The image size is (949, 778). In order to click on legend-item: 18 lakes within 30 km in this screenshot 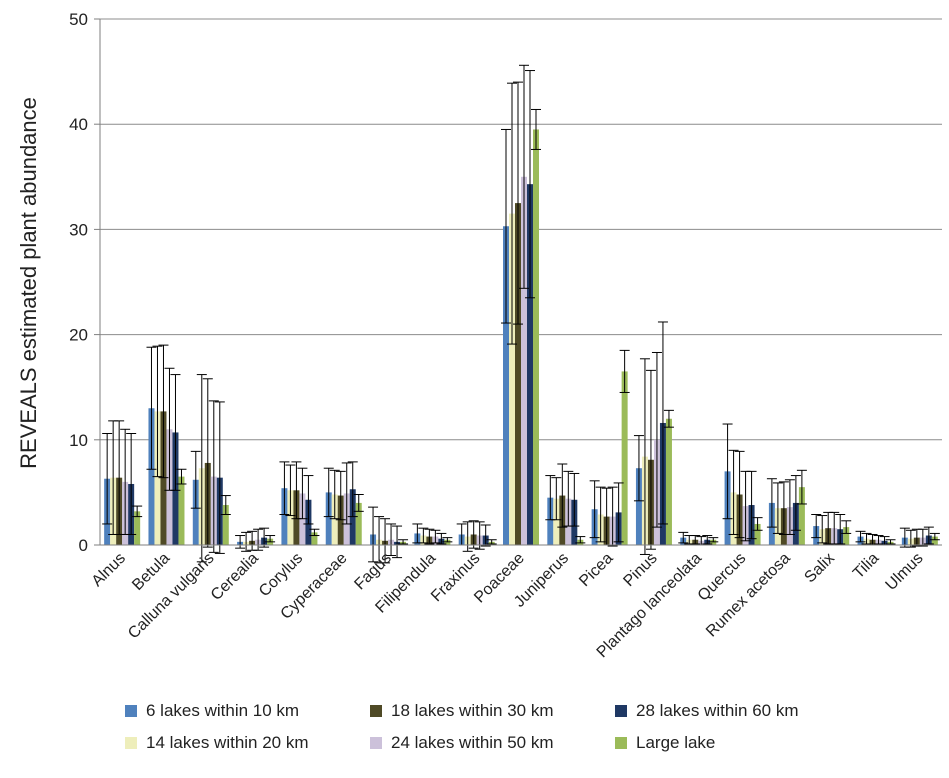, I will do `click(492, 711)`.